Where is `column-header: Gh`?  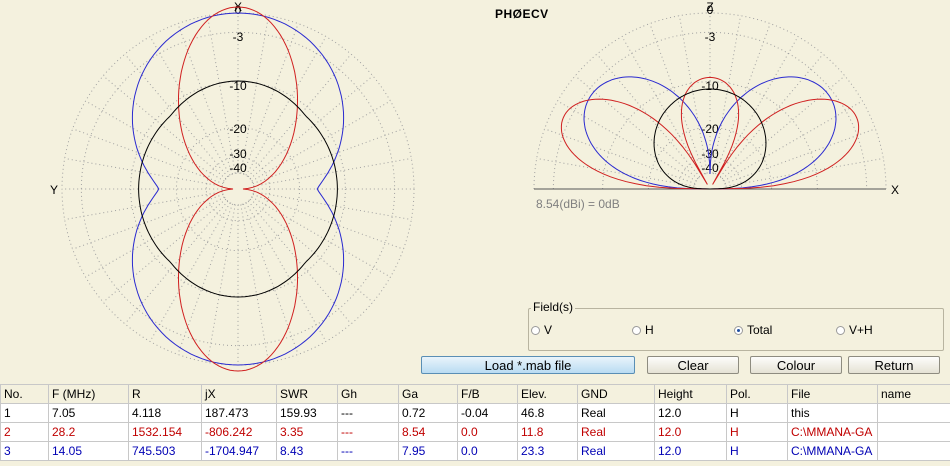
column-header: Gh is located at coordinates (368, 394).